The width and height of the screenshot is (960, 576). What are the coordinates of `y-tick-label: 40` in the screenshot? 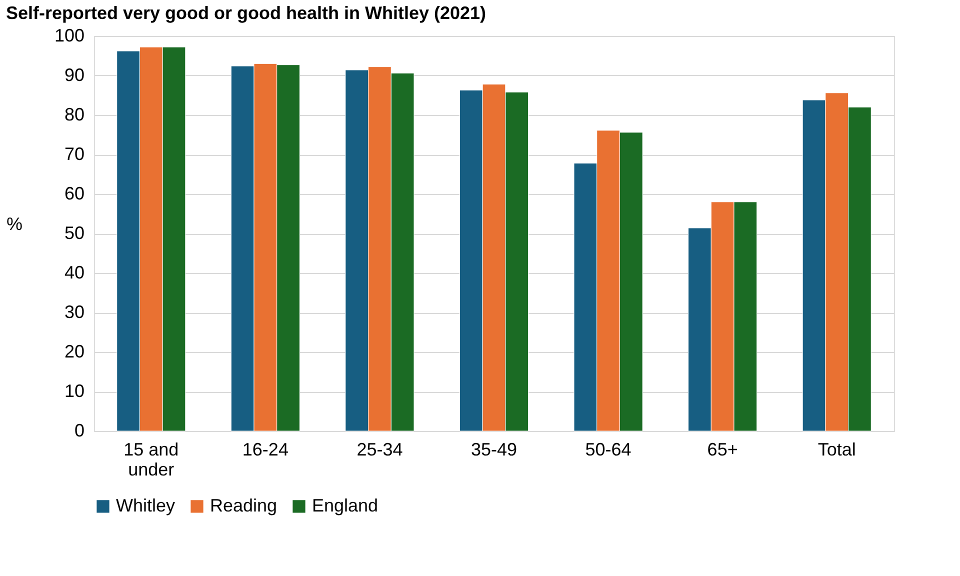 It's located at (74, 272).